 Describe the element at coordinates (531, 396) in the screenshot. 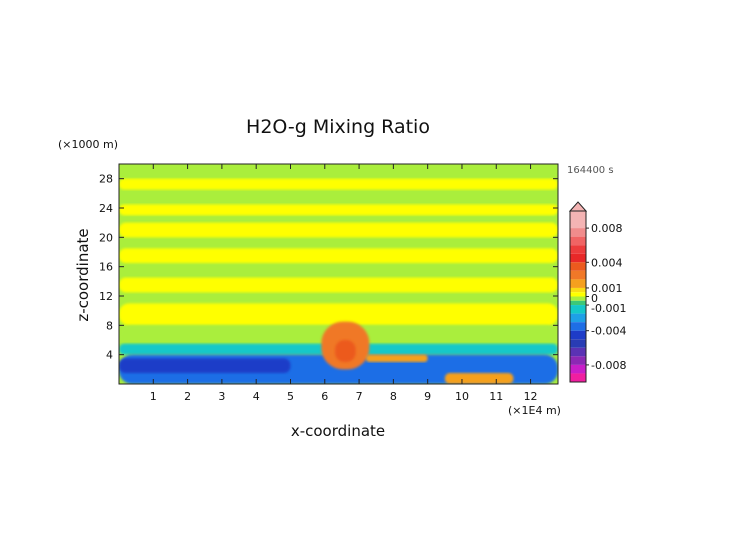

I see `x-tick-label: 12` at that location.